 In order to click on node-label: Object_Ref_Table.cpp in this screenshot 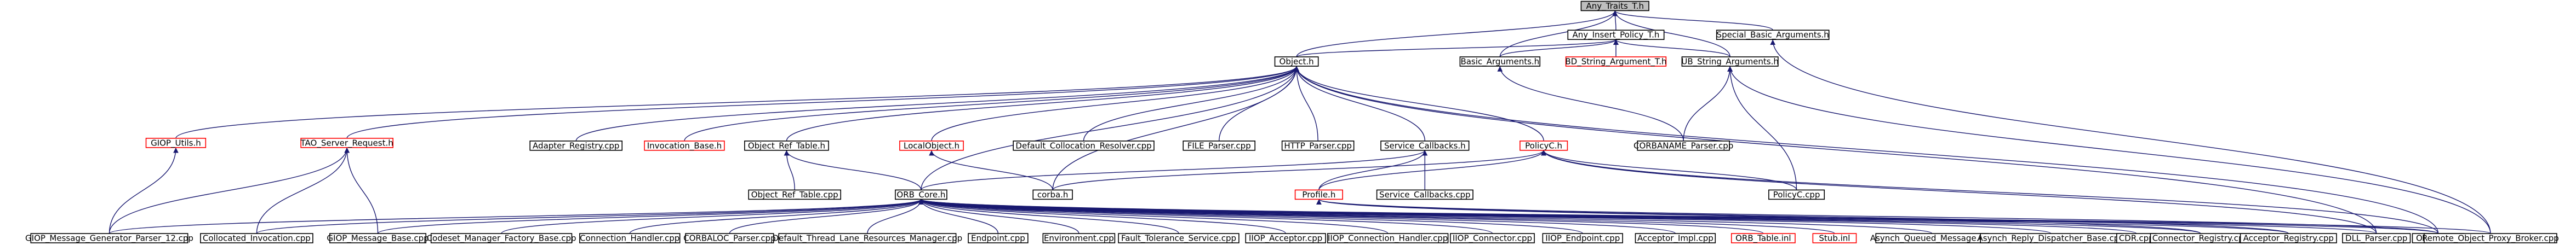, I will do `click(794, 195)`.